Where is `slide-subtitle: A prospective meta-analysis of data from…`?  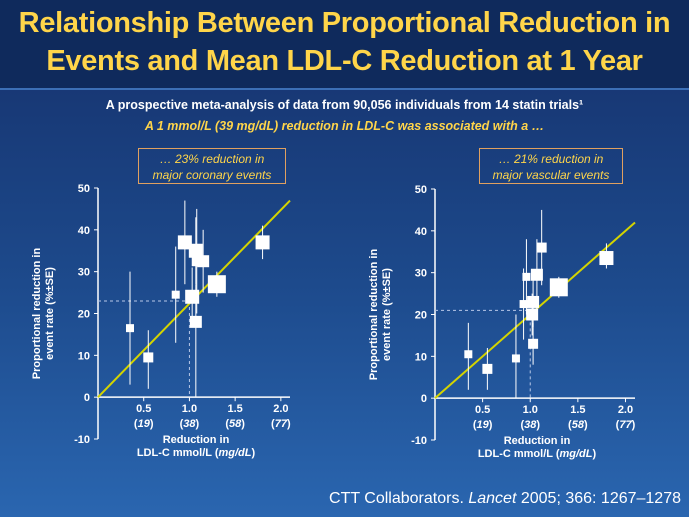 slide-subtitle: A prospective meta-analysis of data from… is located at coordinates (344, 105).